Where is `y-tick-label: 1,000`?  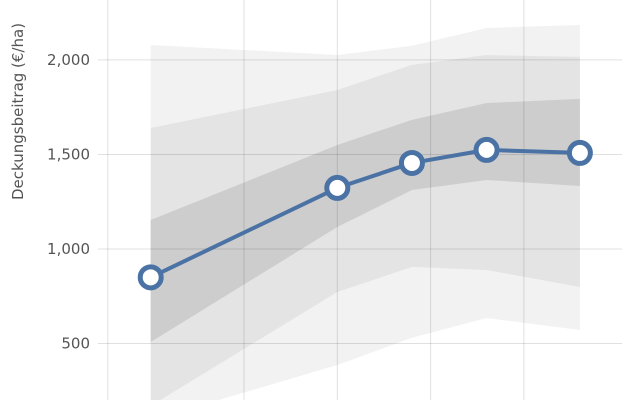 y-tick-label: 1,000 is located at coordinates (68, 249).